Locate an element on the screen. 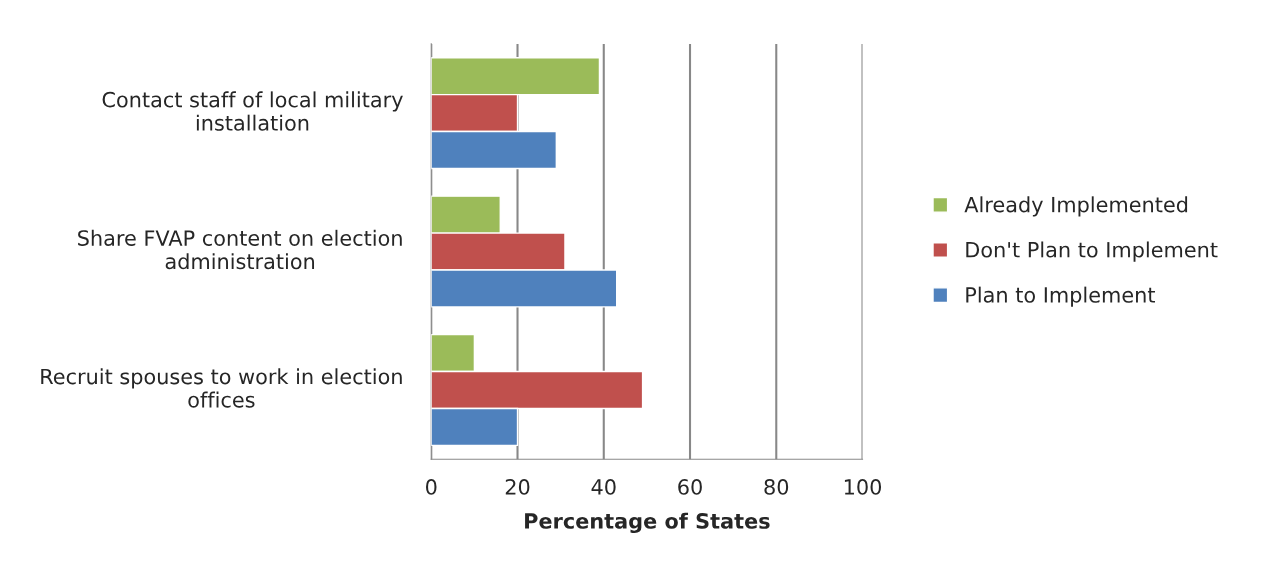  y-tick-label: Share FVAP content on election administration is located at coordinates (240, 249).